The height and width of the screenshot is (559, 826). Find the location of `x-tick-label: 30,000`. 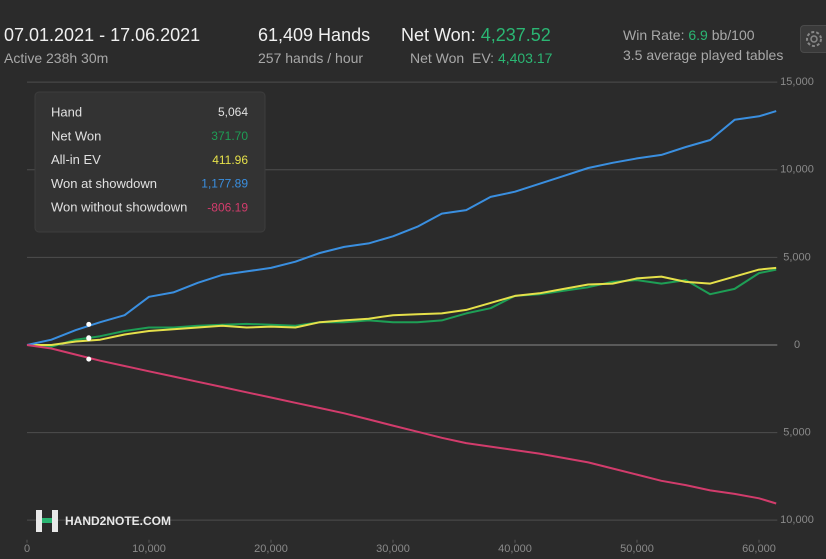

x-tick-label: 30,000 is located at coordinates (393, 549).